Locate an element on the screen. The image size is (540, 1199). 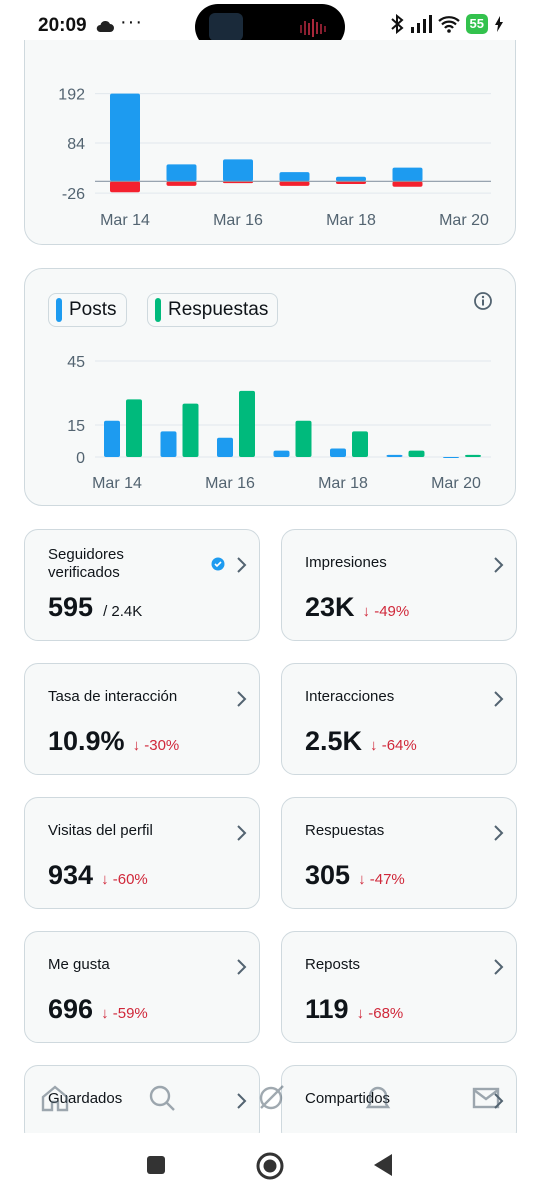
stat-delta: ↓ -60% is located at coordinates (124, 879).